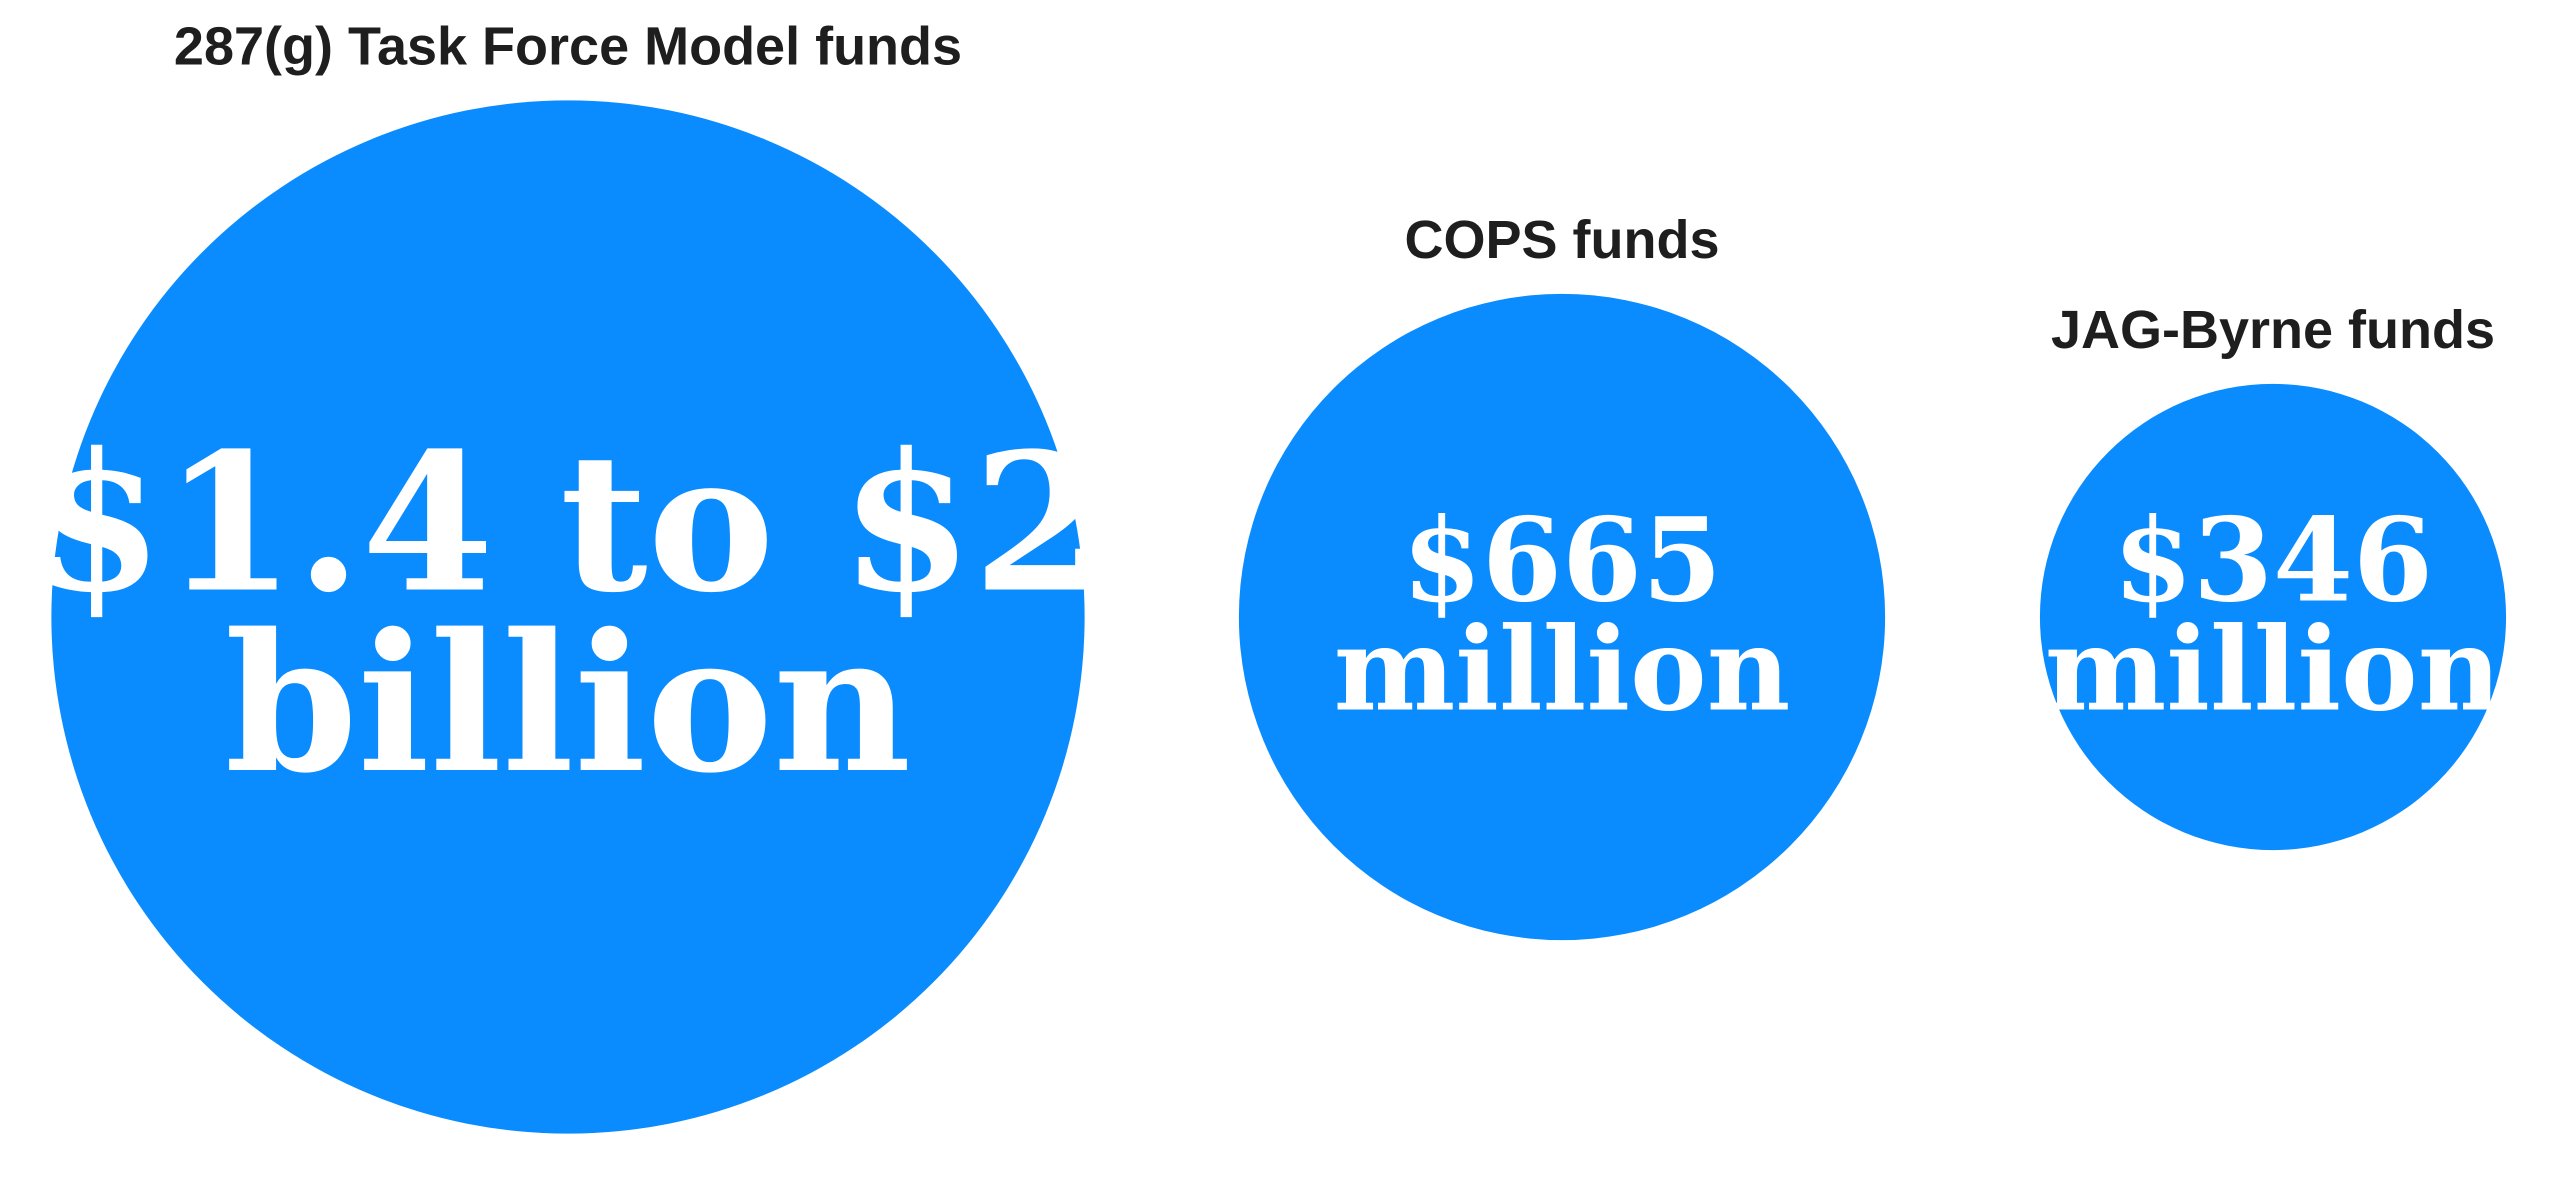  What do you see at coordinates (1561, 240) in the screenshot?
I see `bubble-title: COPS funds` at bounding box center [1561, 240].